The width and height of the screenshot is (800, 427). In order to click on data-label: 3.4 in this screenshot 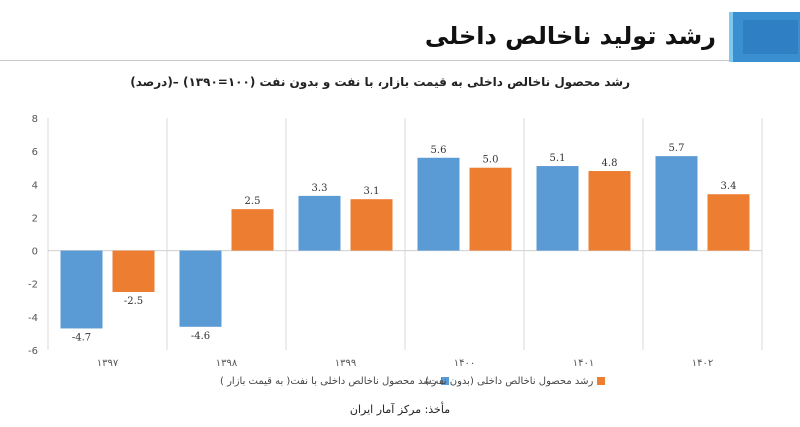, I will do `click(729, 186)`.